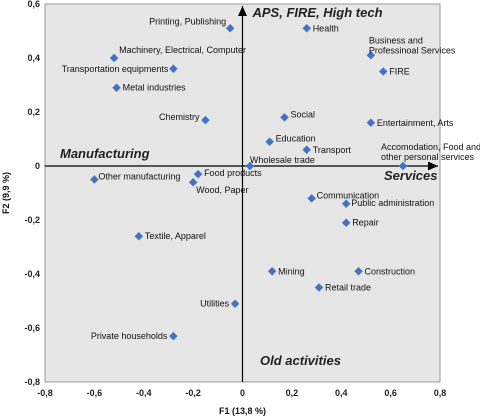 The image size is (480, 420). I want to click on point-label: Wholesale trade, so click(282, 160).